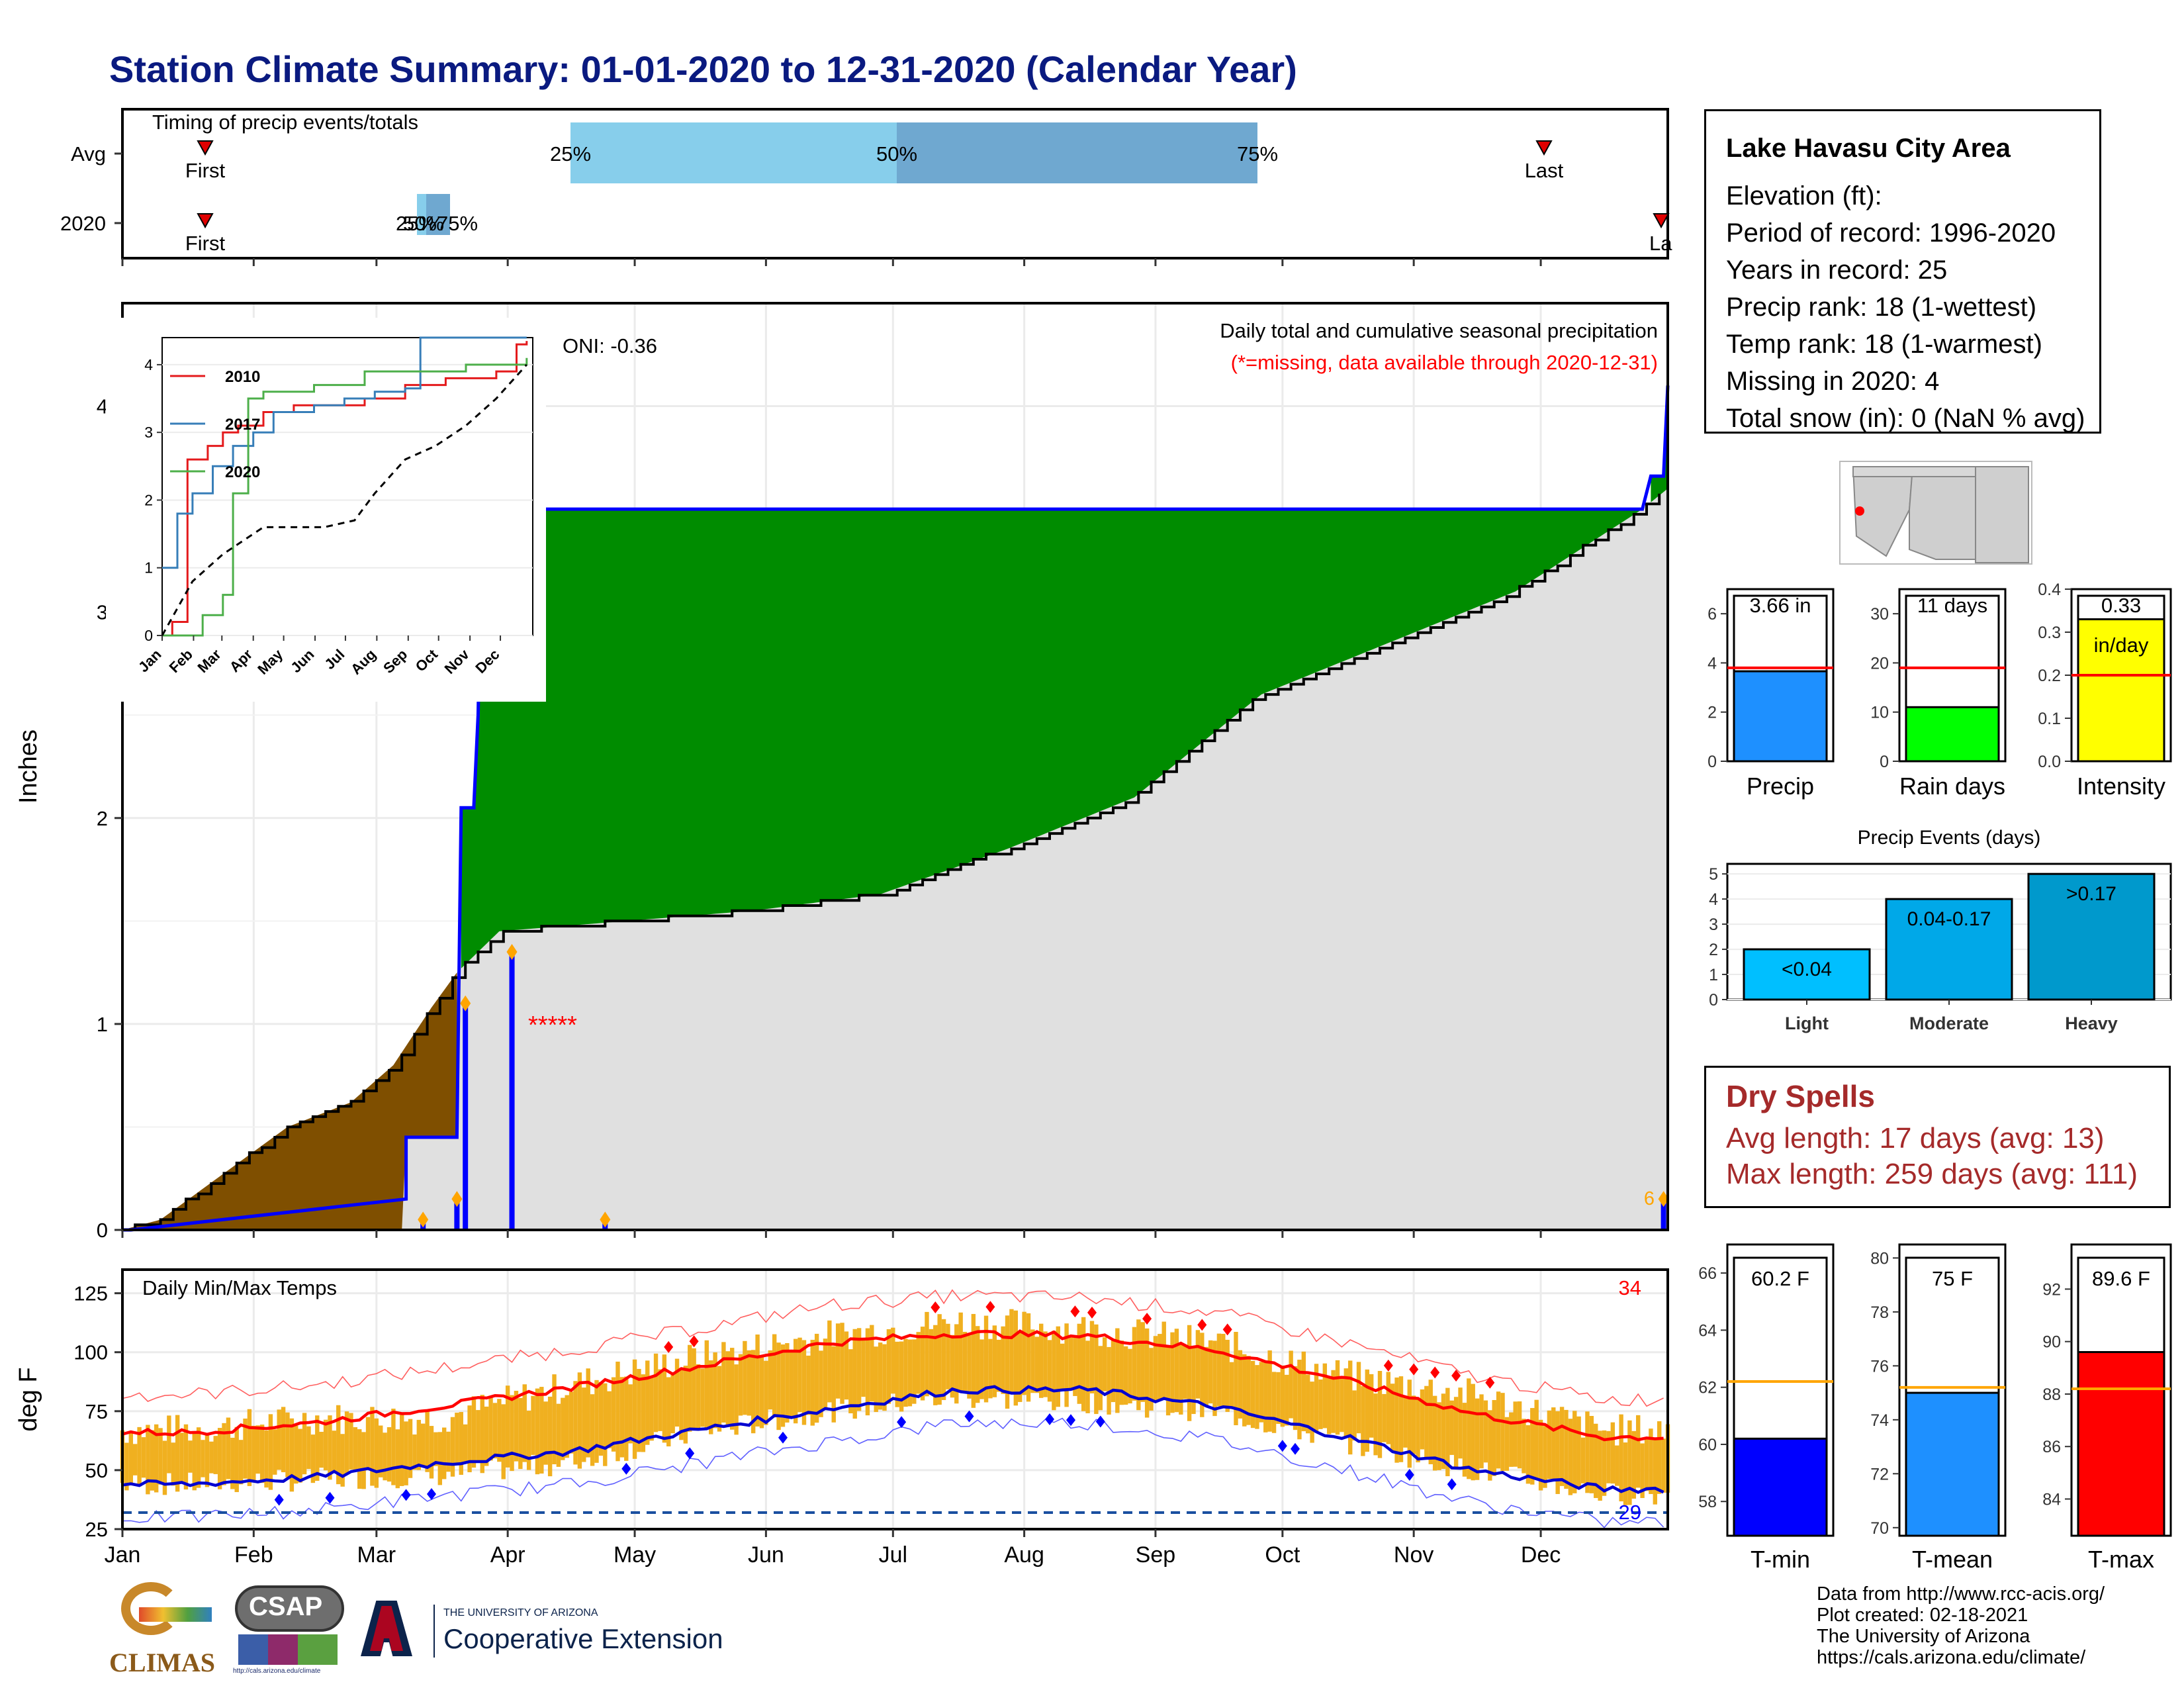 The height and width of the screenshot is (1688, 2184). I want to click on temp-bar-tick-label: 74, so click(1880, 1420).